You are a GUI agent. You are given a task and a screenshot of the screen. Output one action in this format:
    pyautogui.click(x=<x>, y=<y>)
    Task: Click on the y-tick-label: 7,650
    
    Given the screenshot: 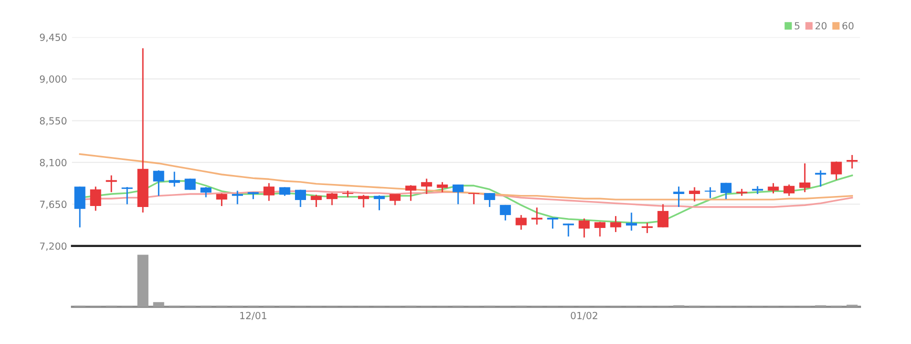 What is the action you would take?
    pyautogui.click(x=53, y=205)
    